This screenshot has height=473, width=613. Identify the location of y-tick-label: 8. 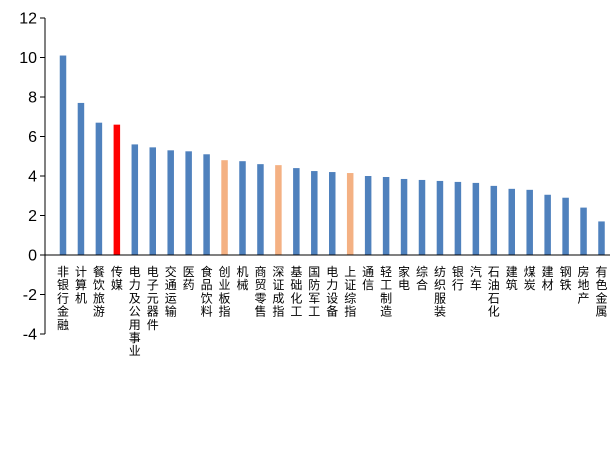
(32, 98).